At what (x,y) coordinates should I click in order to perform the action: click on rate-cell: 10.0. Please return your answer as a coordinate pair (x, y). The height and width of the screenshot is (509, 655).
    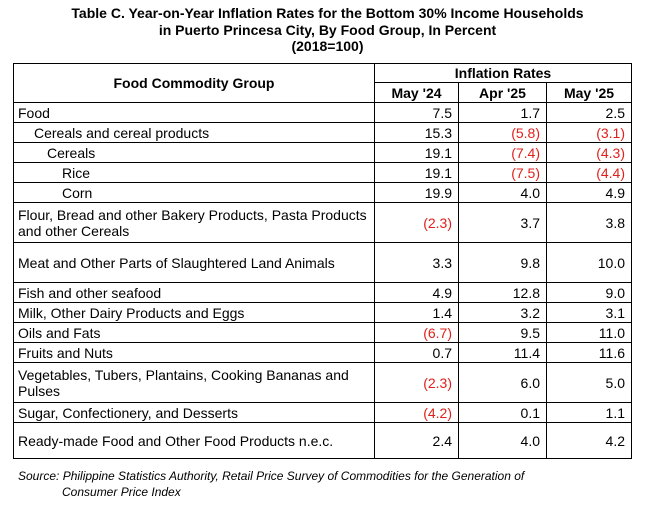
    Looking at the image, I should click on (589, 262).